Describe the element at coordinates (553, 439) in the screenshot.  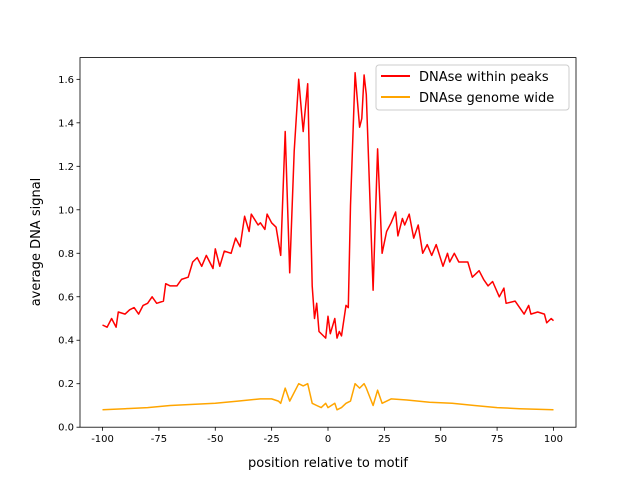
I see `x-tick-label: 100` at that location.